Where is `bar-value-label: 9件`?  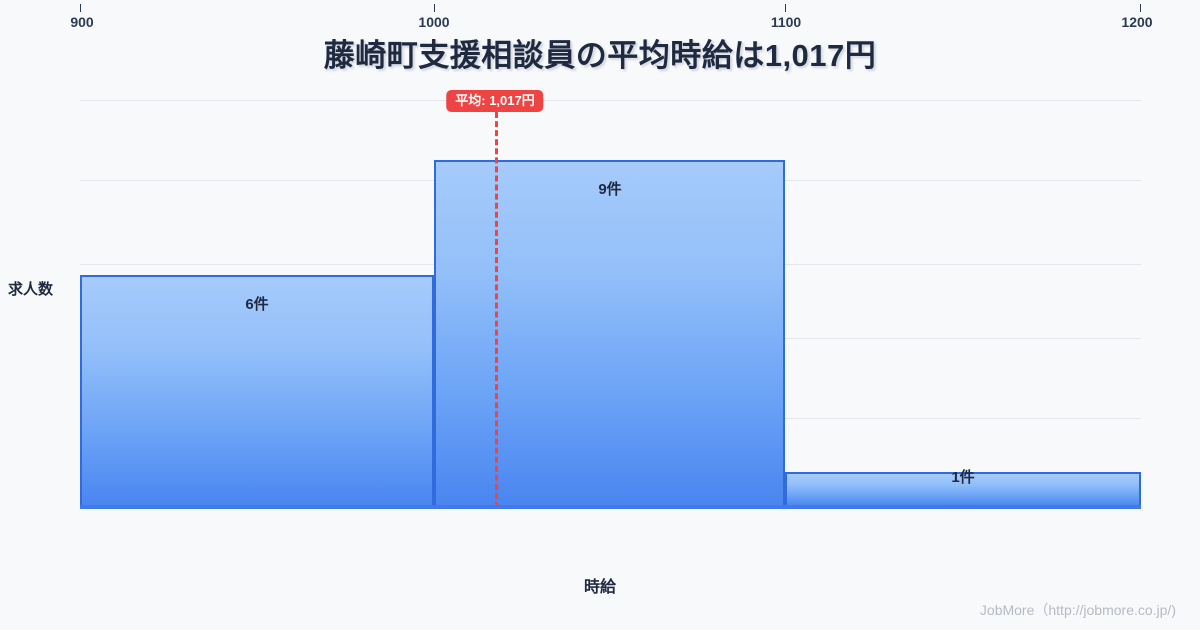
bar-value-label: 9件 is located at coordinates (610, 189).